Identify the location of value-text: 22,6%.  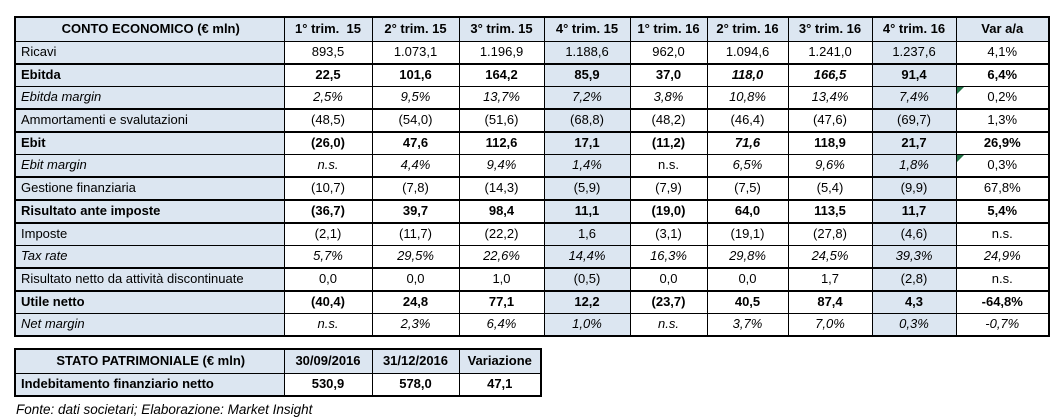
(501, 256).